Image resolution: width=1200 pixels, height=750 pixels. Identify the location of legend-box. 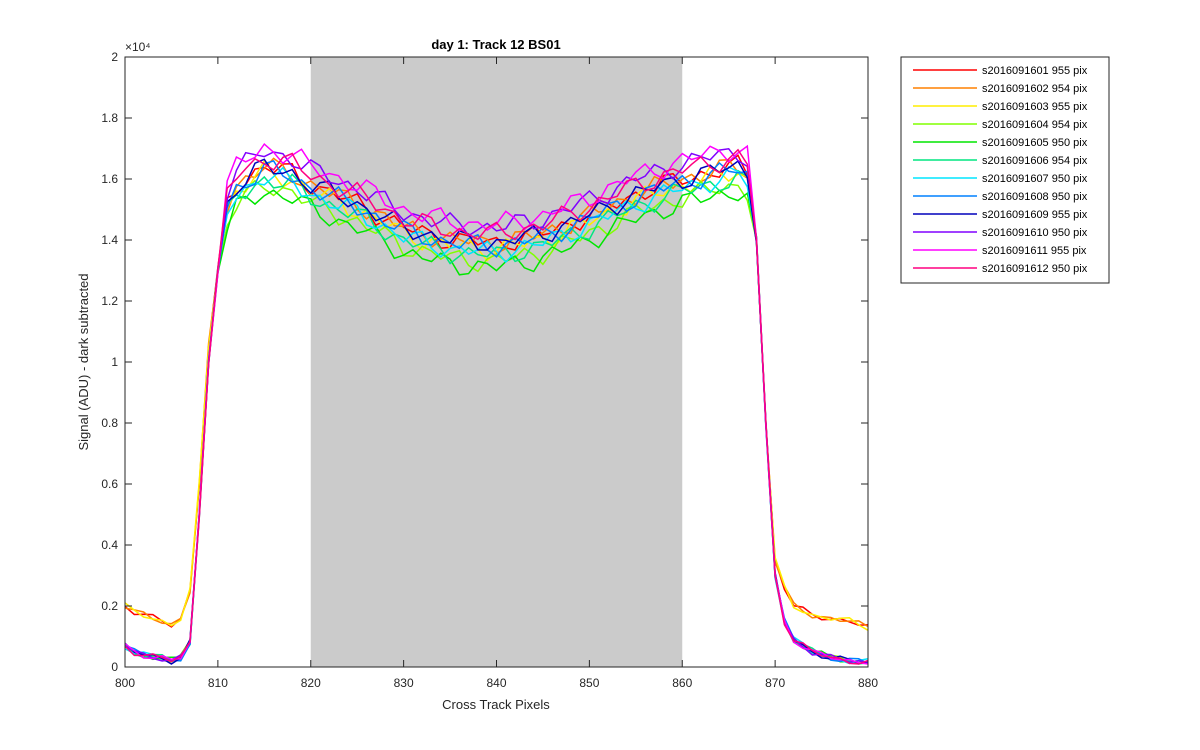
(1005, 170).